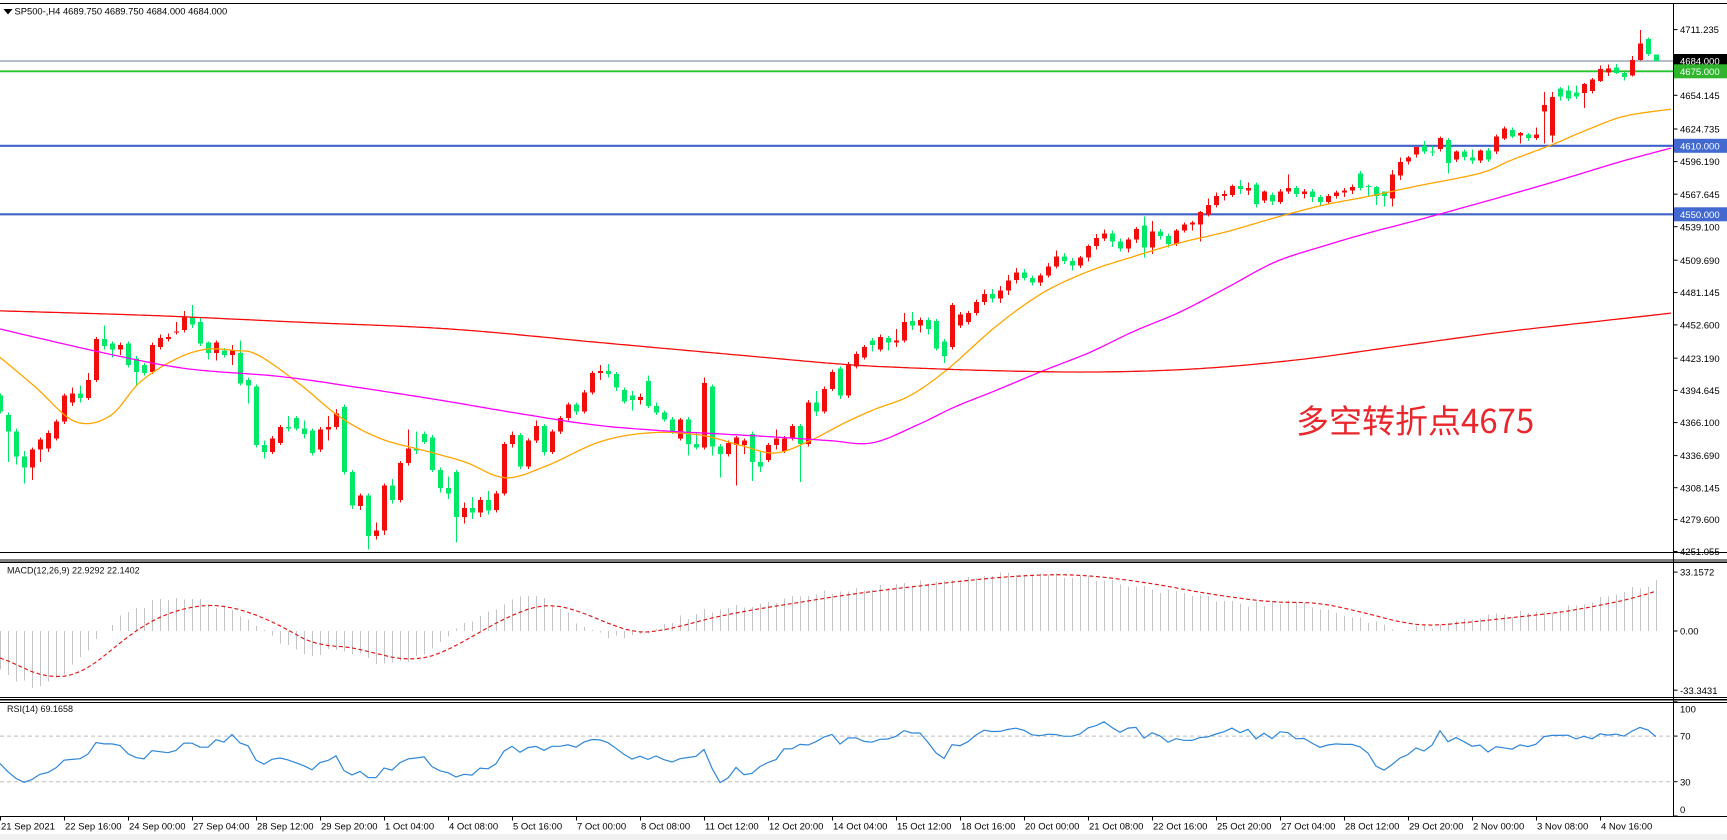 The image size is (1727, 840). I want to click on svg-text: 4567.645, so click(1700, 195).